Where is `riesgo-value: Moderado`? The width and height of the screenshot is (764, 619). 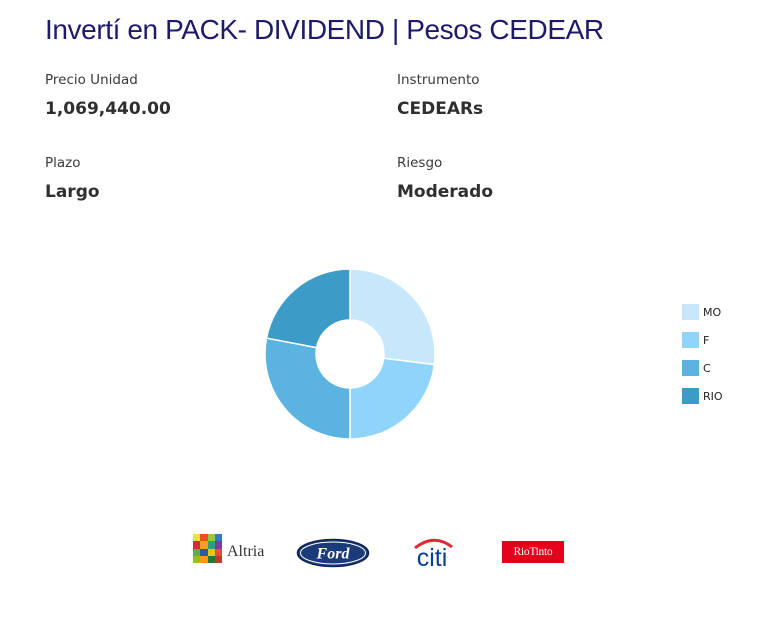
riesgo-value: Moderado is located at coordinates (445, 192).